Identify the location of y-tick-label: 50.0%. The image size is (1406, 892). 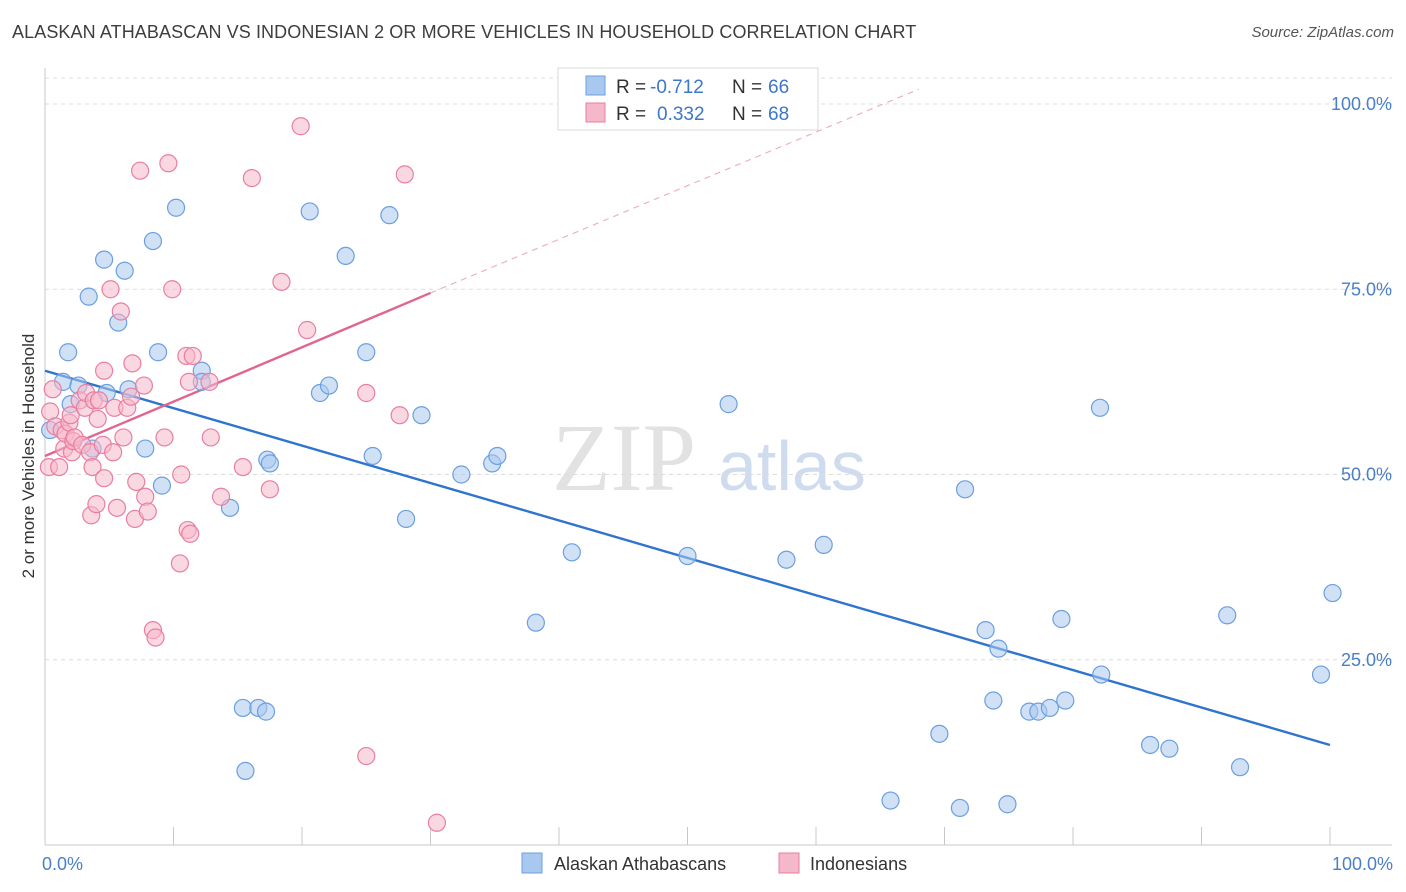
(1366, 475).